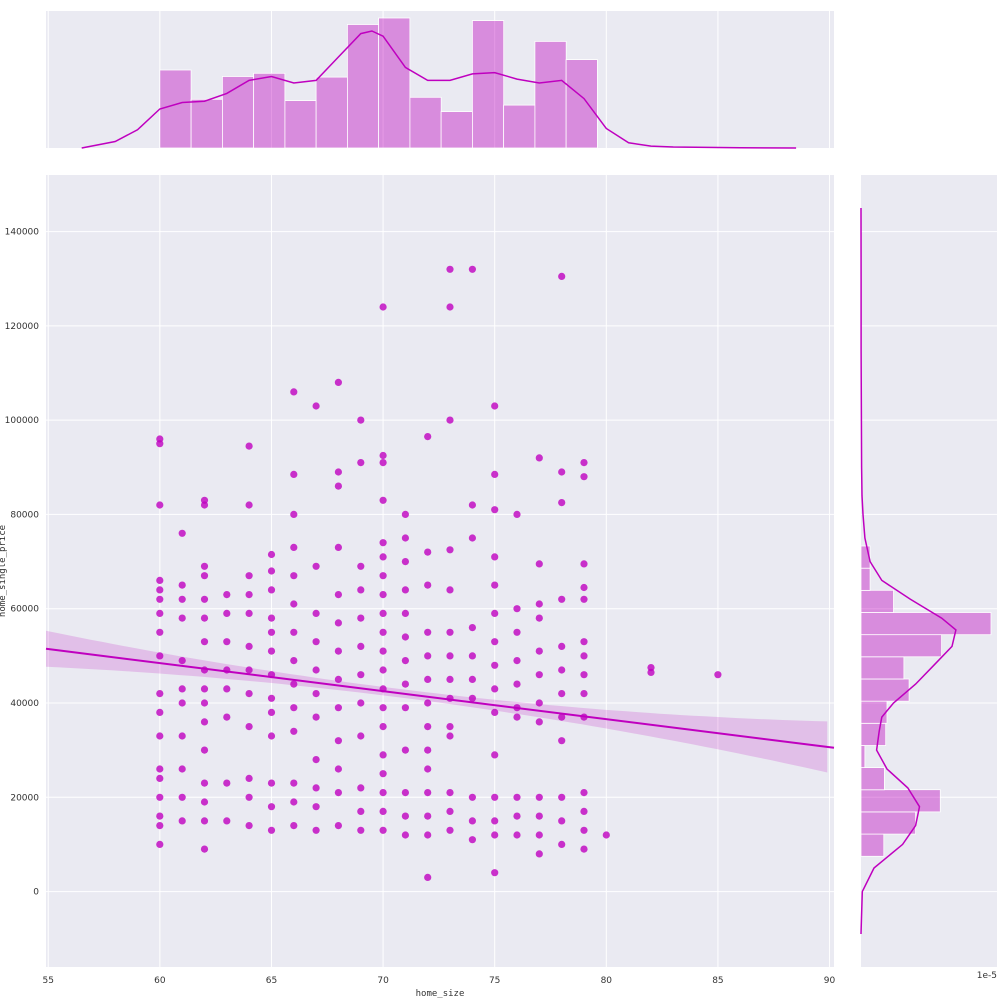 This screenshot has width=1008, height=1008. I want to click on x-tick-label: 80, so click(607, 981).